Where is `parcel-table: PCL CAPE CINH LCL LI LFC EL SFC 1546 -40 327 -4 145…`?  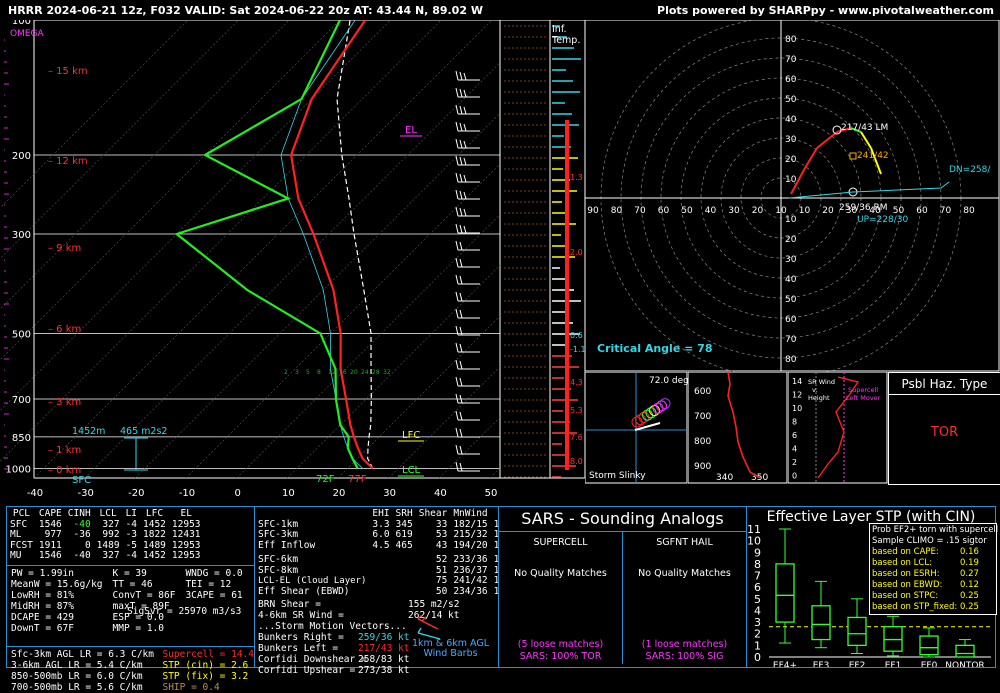
parcel-table: PCL CAPE CINH LCL LI LFC EL SFC 1546 -40 327 -4 145… is located at coordinates (105, 535).